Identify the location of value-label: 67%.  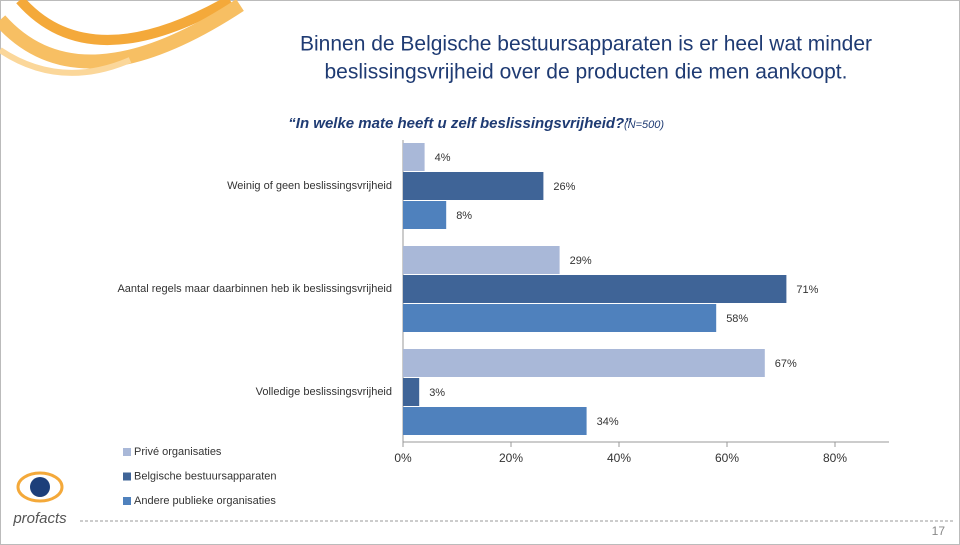
(786, 364).